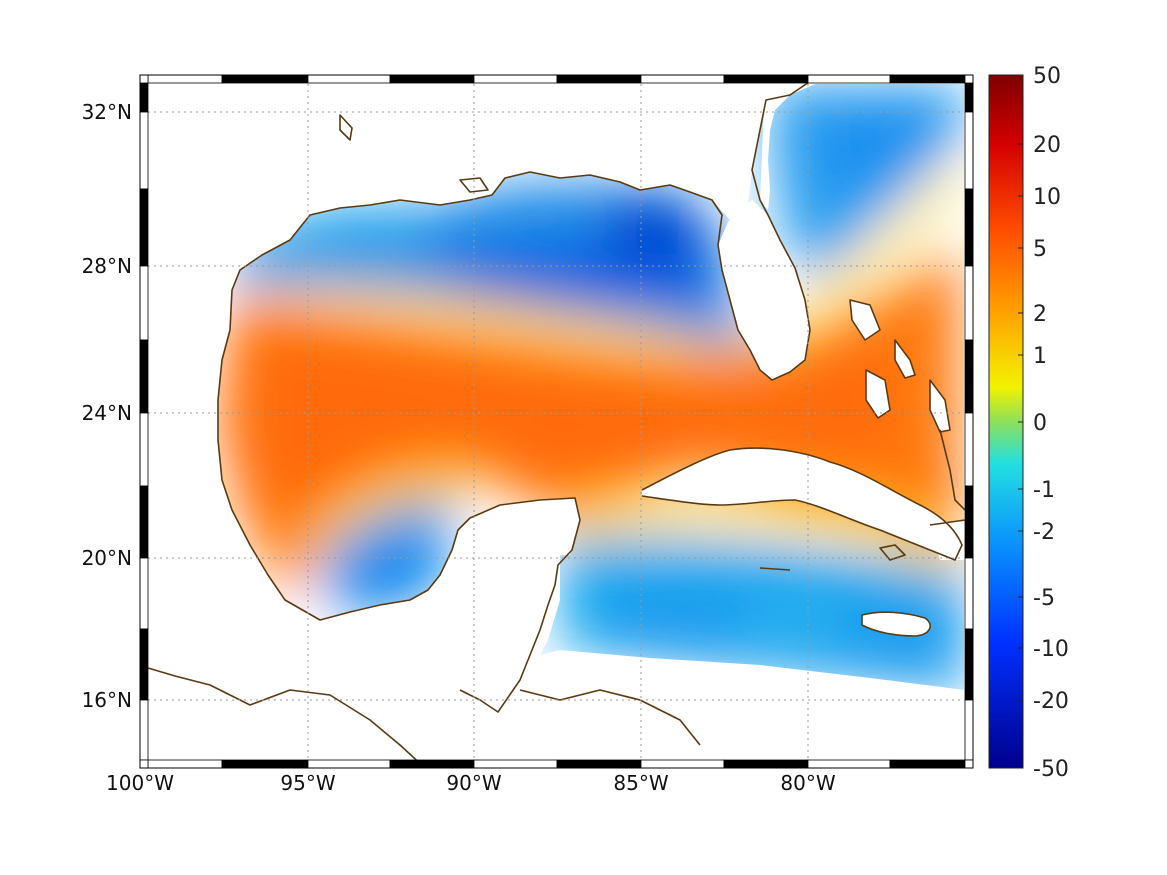 The image size is (1167, 875). What do you see at coordinates (307, 783) in the screenshot?
I see `lon-tick-label: 95°W` at bounding box center [307, 783].